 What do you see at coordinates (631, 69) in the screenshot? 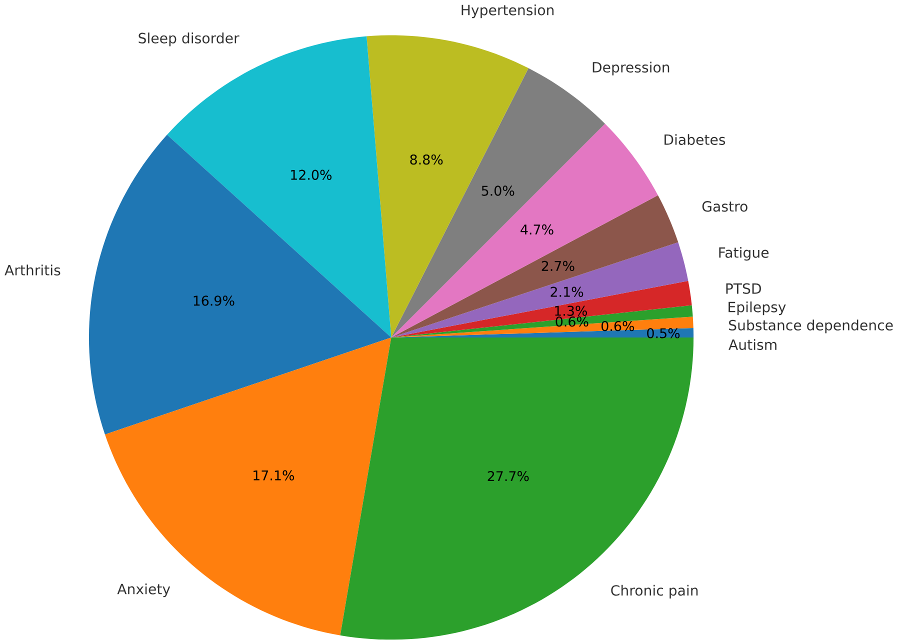
I see `slice-label: Depression` at bounding box center [631, 69].